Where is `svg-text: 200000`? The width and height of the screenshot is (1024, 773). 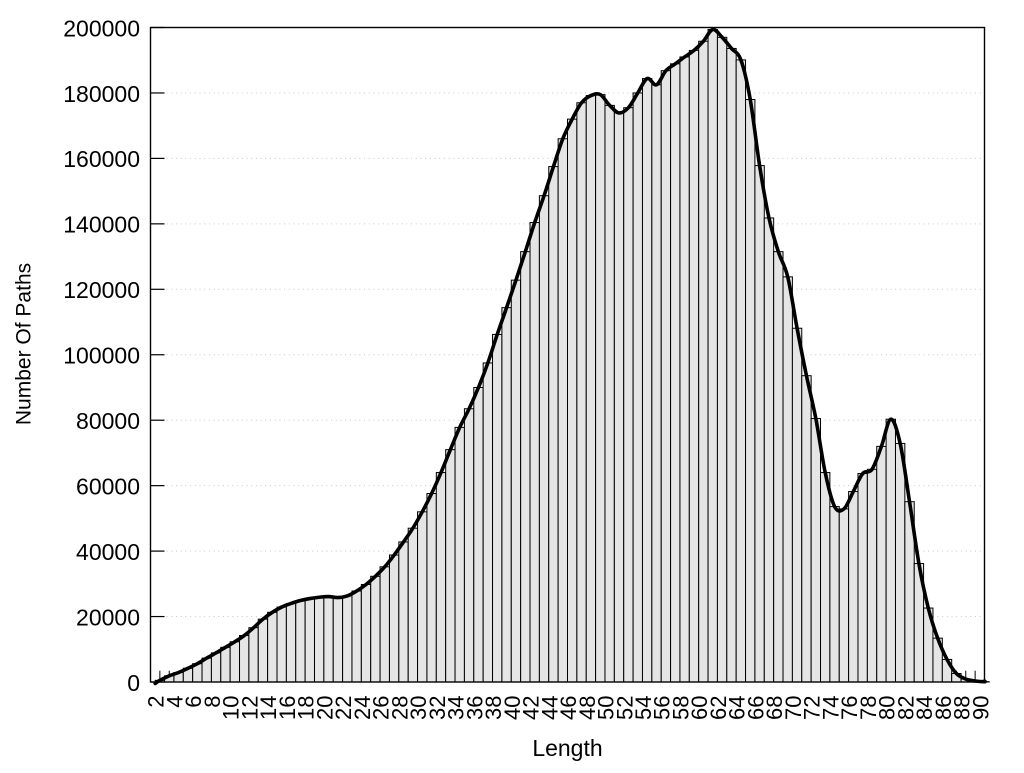
svg-text: 200000 is located at coordinates (101, 28).